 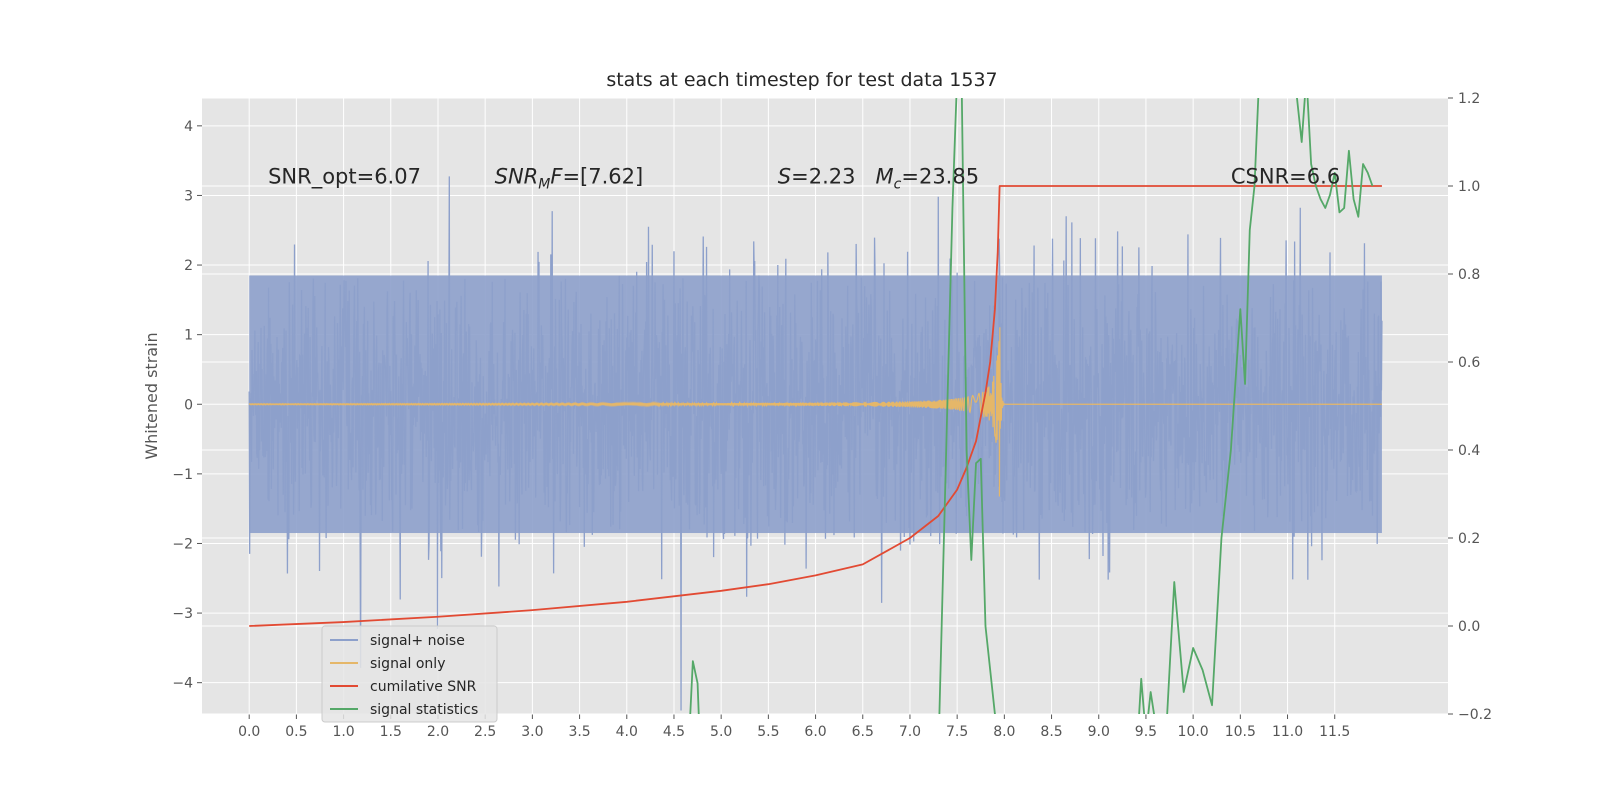 I want to click on annotation-part: =[7.62], so click(x=602, y=177).